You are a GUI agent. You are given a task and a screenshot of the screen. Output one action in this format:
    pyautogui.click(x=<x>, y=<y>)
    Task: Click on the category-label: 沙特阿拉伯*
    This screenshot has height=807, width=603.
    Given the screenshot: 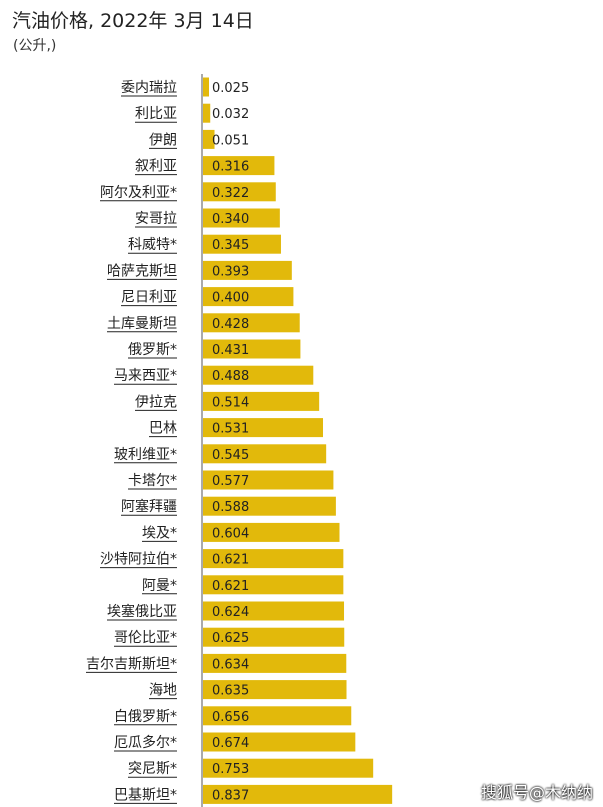 What is the action you would take?
    pyautogui.click(x=138, y=560)
    